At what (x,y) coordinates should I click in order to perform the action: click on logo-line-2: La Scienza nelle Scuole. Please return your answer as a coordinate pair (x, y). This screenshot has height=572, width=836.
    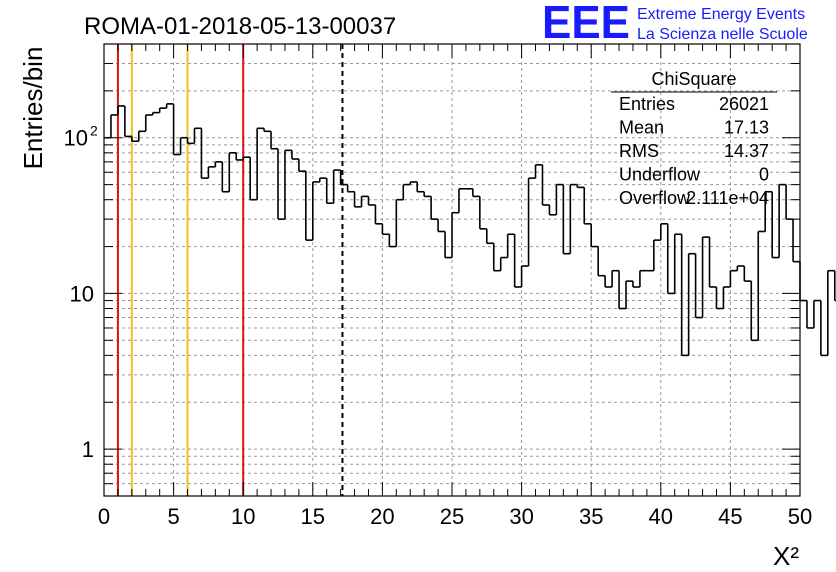
    Looking at the image, I should click on (722, 34).